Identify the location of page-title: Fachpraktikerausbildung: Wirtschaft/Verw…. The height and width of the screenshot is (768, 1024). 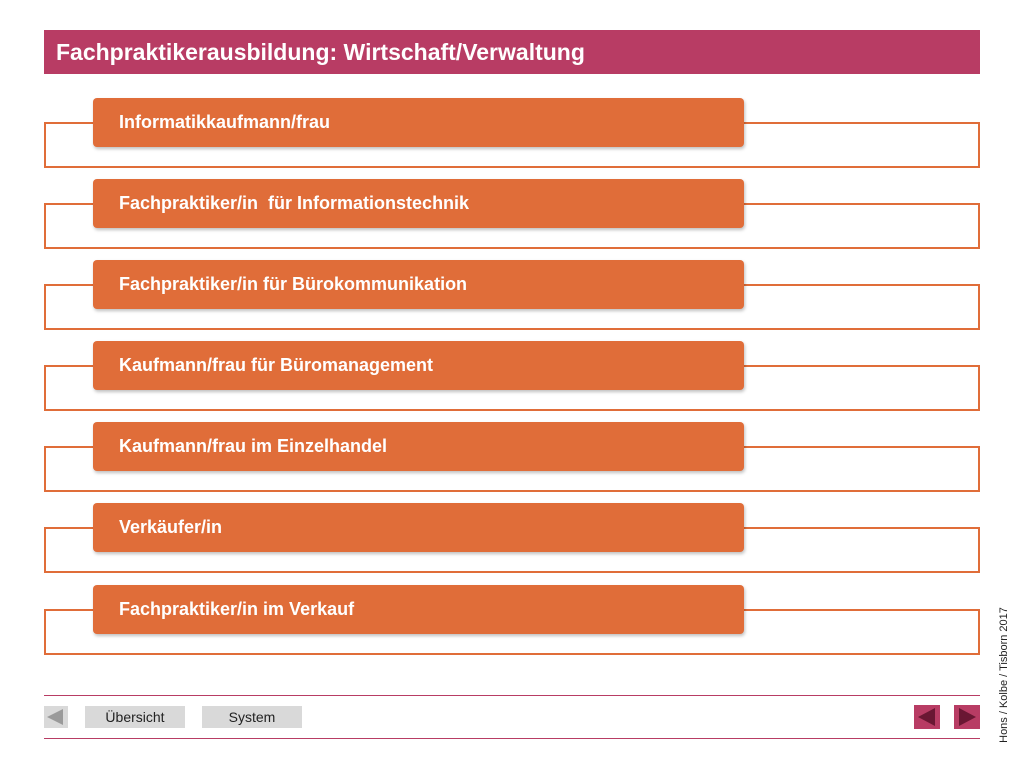
(320, 52).